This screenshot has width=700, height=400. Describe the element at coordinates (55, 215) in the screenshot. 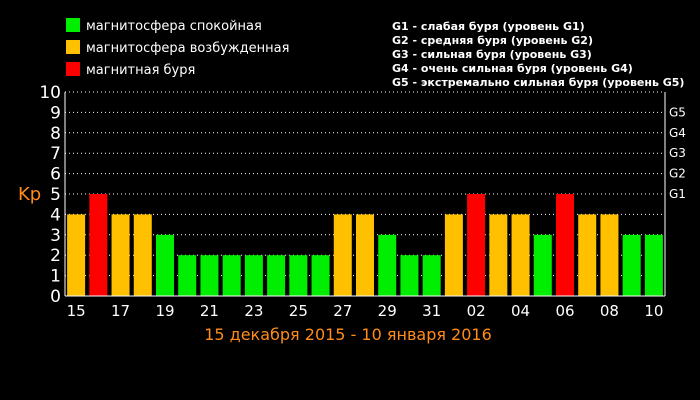

I see `y-tick-label: 4` at that location.